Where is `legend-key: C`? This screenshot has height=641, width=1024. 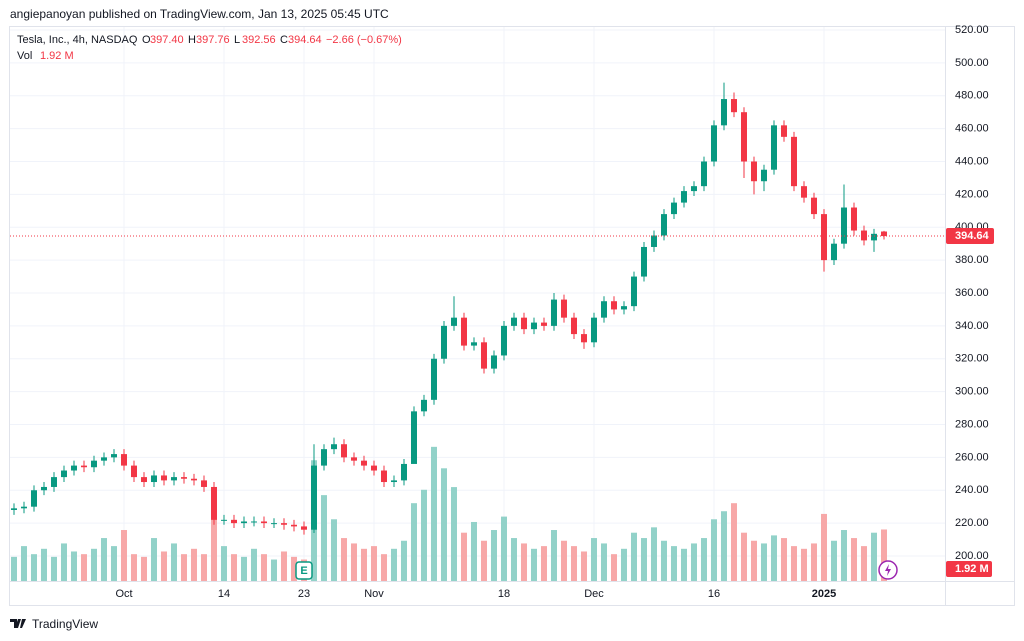
legend-key: C is located at coordinates (284, 40).